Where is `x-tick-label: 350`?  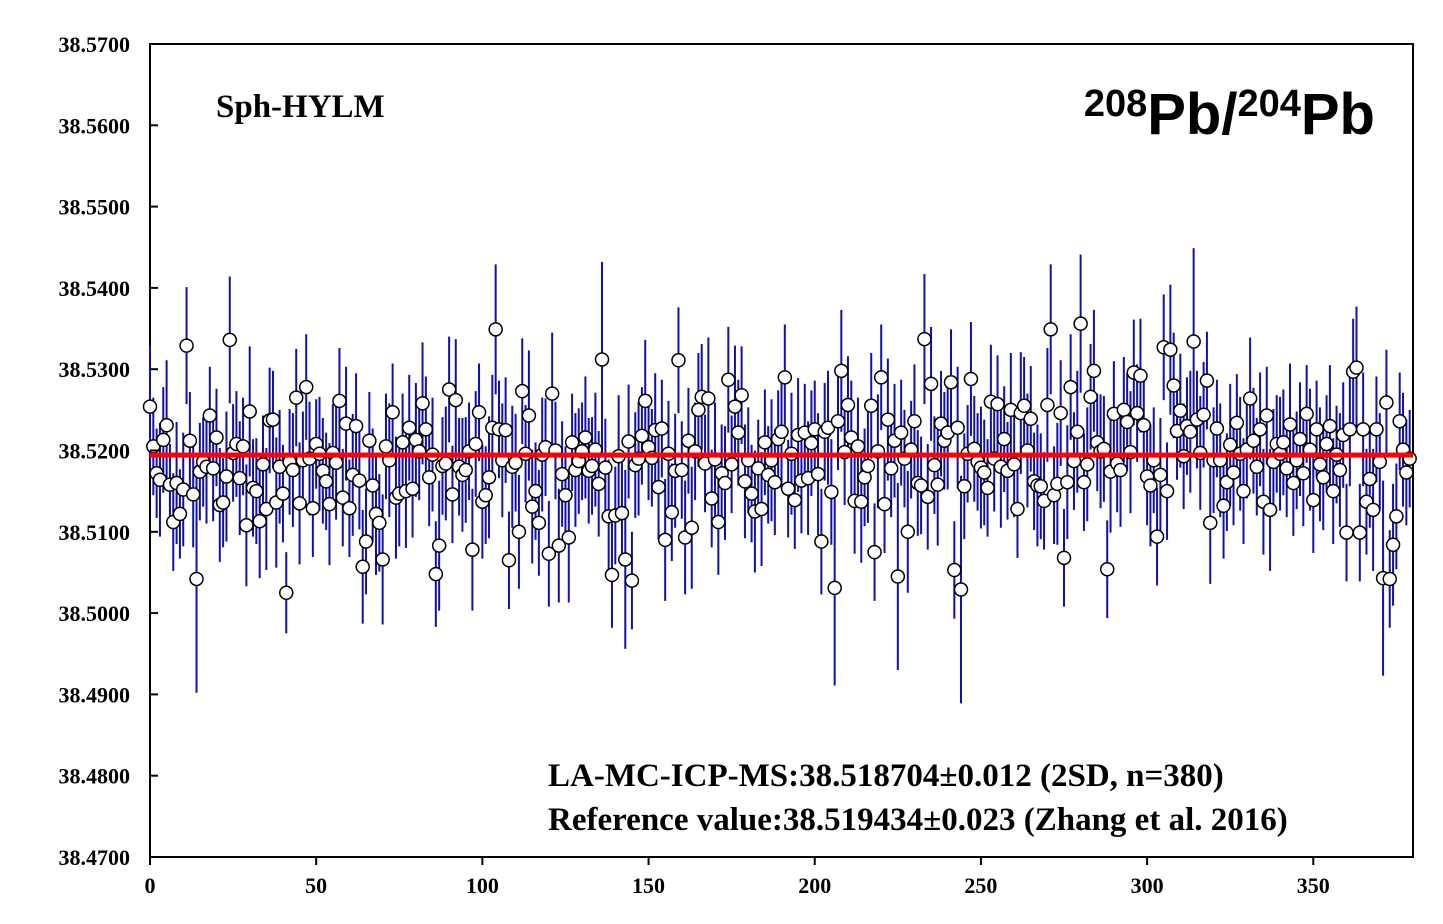
x-tick-label: 350 is located at coordinates (1313, 885).